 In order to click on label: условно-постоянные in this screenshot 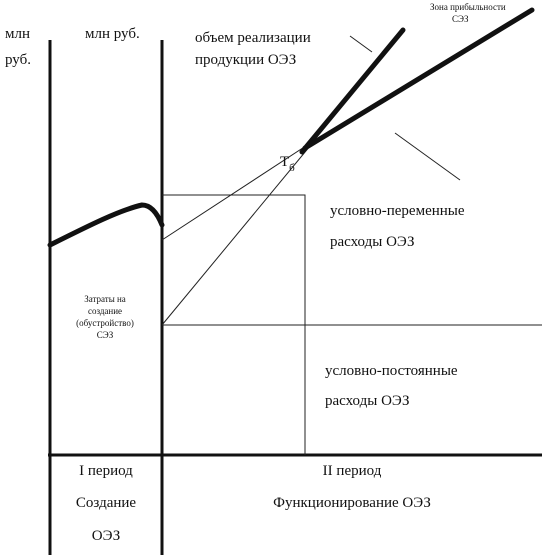, I will do `click(391, 371)`.